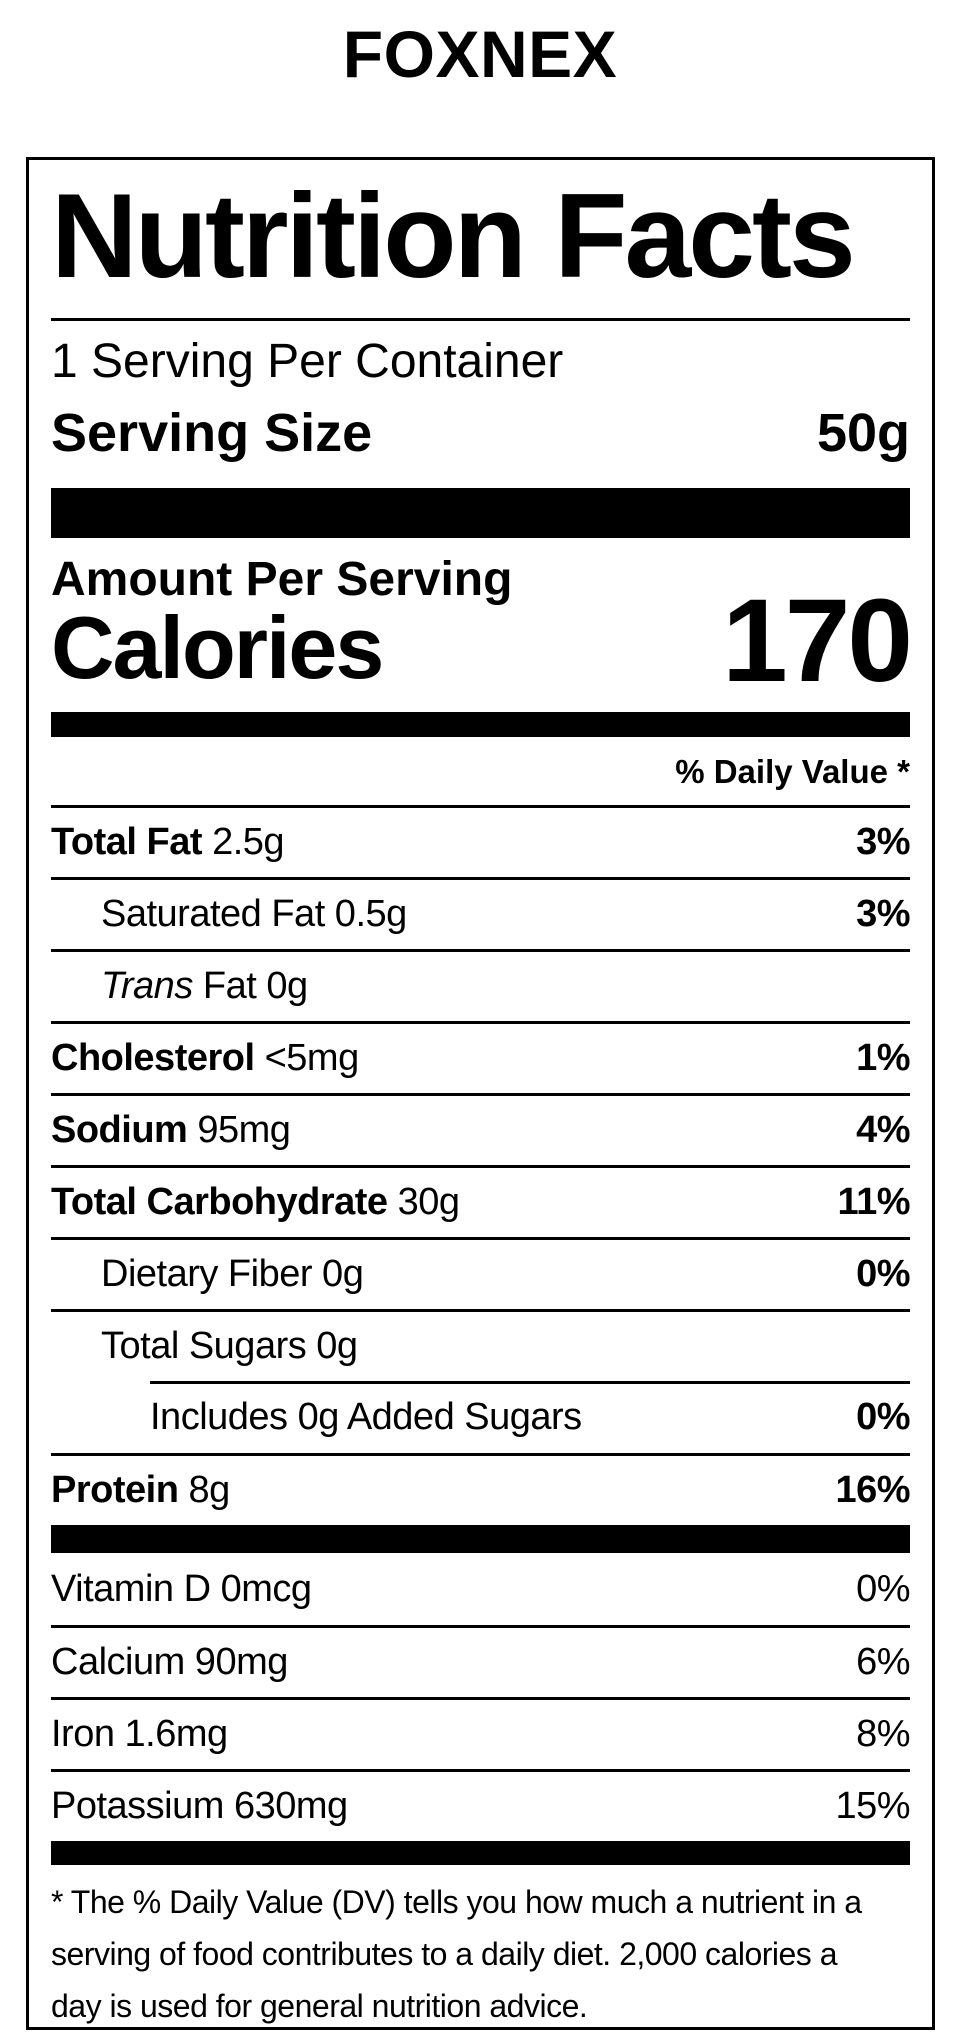  Describe the element at coordinates (480, 1661) in the screenshot. I see `micronutrient-row: Calcium 90mg 6%` at that location.